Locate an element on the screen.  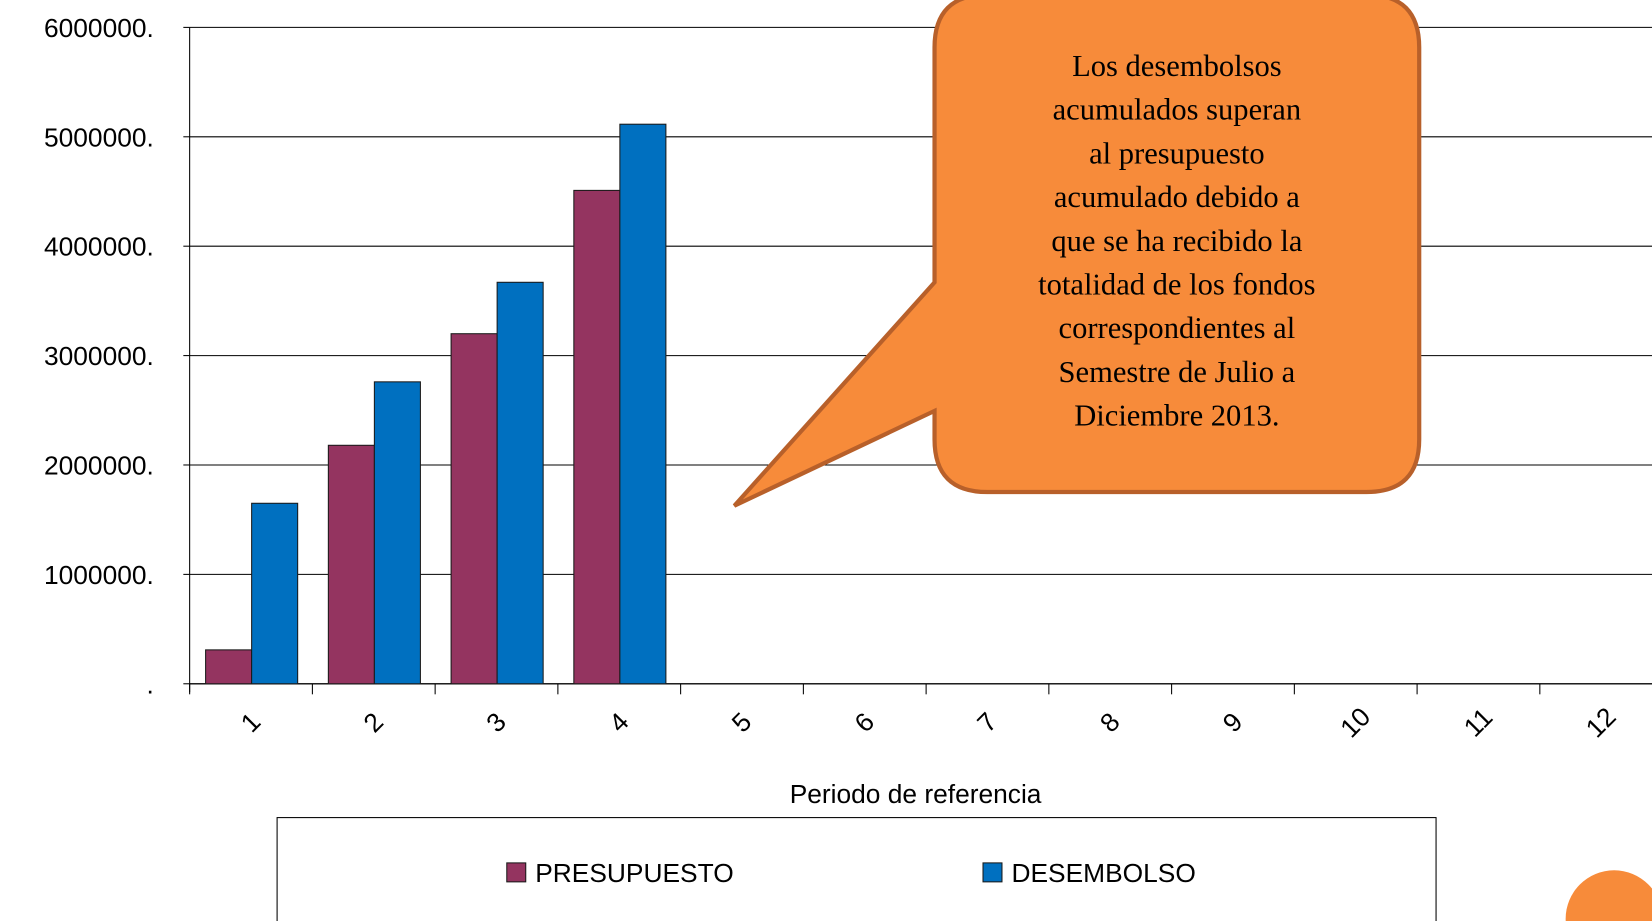
y-tick-label: 6000000. is located at coordinates (99, 28).